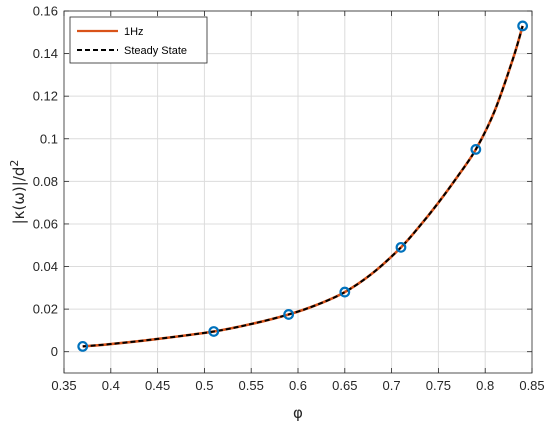 The height and width of the screenshot is (428, 550). I want to click on y-tick-label: 0.02, so click(45, 309).